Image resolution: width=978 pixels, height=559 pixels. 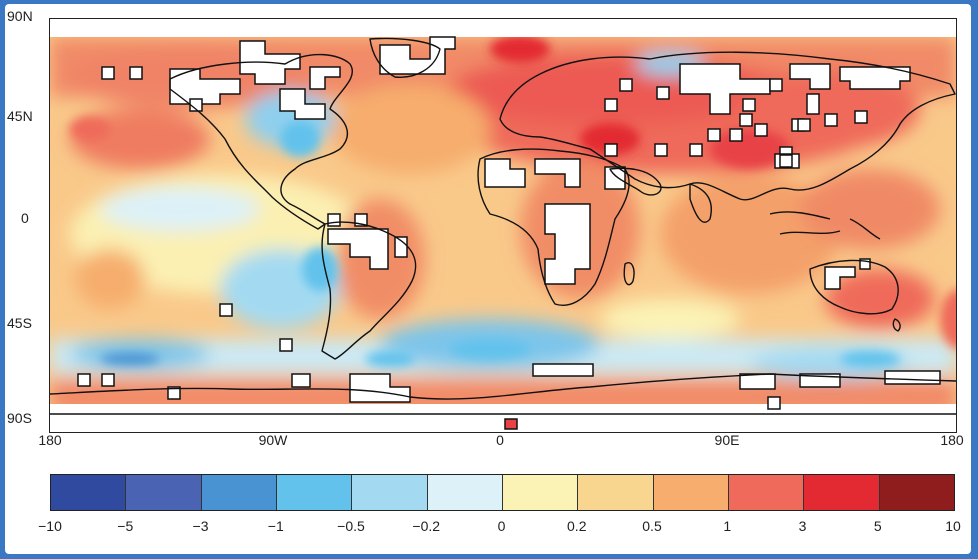 I want to click on color-scale-label: −5, so click(x=125, y=526).